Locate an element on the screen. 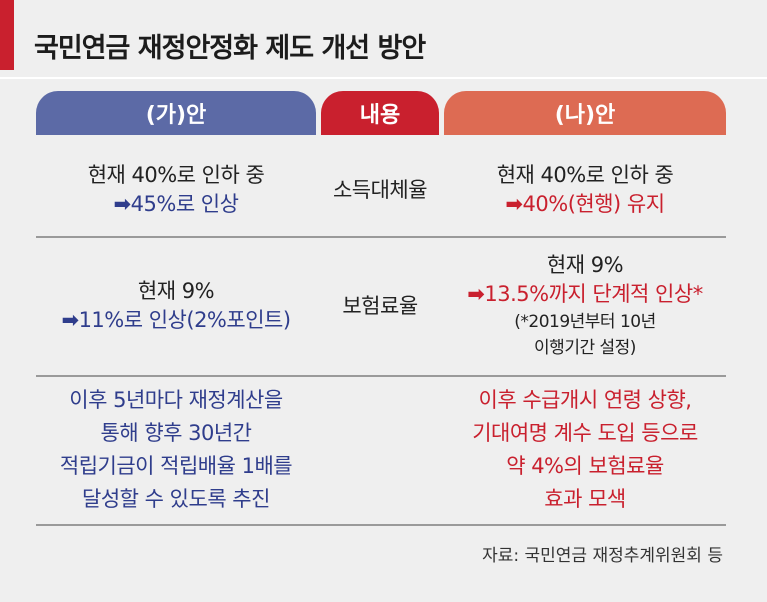 The height and width of the screenshot is (602, 767). row1-plan-b-cell: 현재 40%로 인하 중 ➡40%(현행) 유지 is located at coordinates (585, 190).